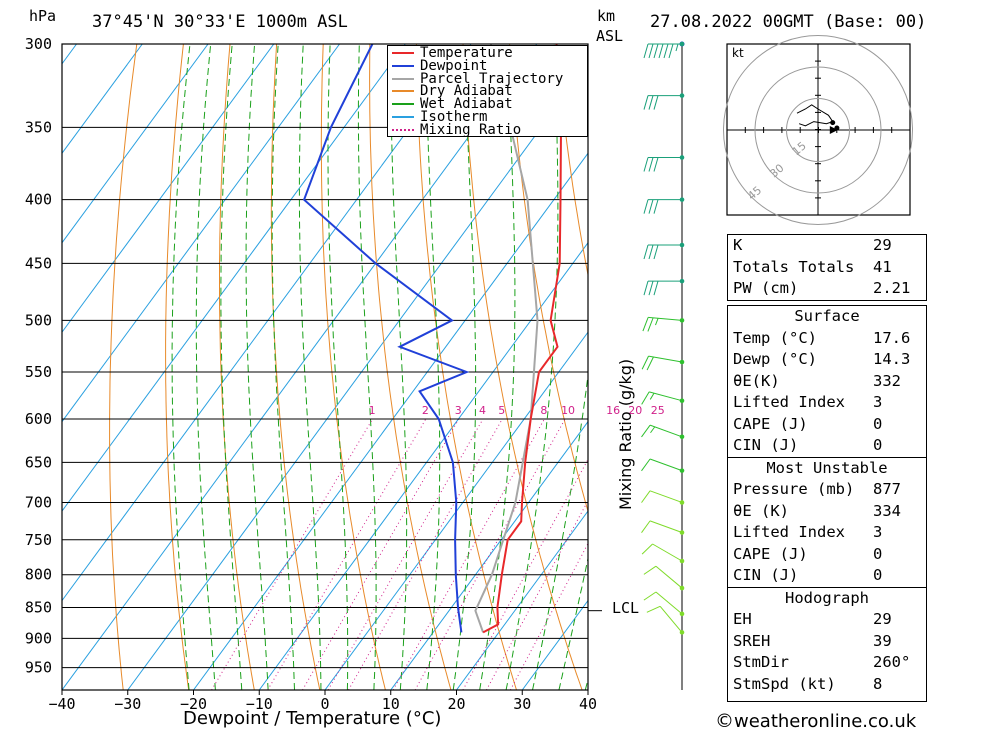  I want to click on temperature-tick-label: −20, so click(193, 704).